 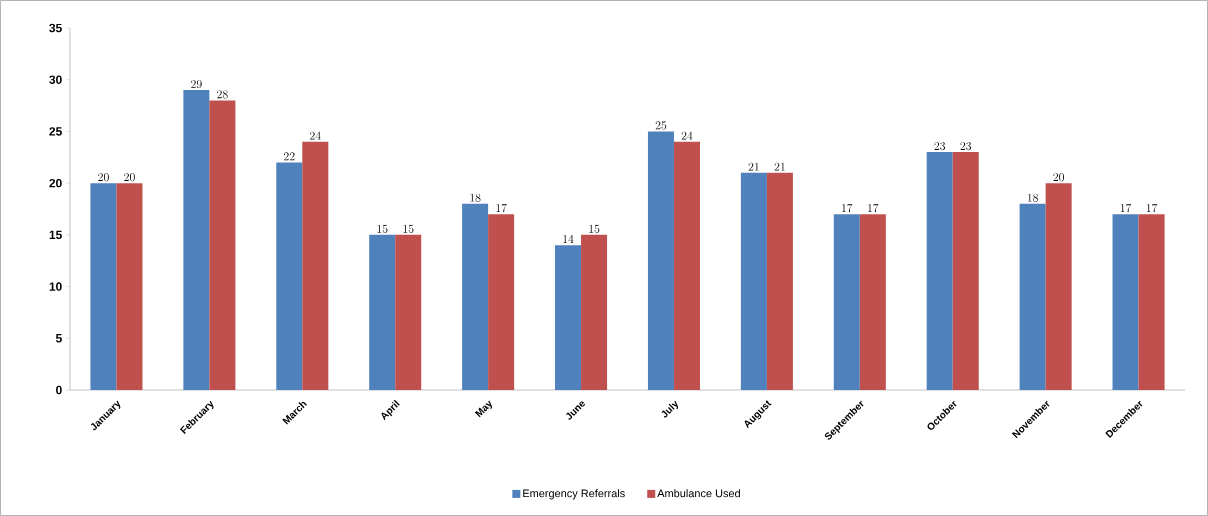 What do you see at coordinates (222, 94) in the screenshot?
I see `data-label: 28` at bounding box center [222, 94].